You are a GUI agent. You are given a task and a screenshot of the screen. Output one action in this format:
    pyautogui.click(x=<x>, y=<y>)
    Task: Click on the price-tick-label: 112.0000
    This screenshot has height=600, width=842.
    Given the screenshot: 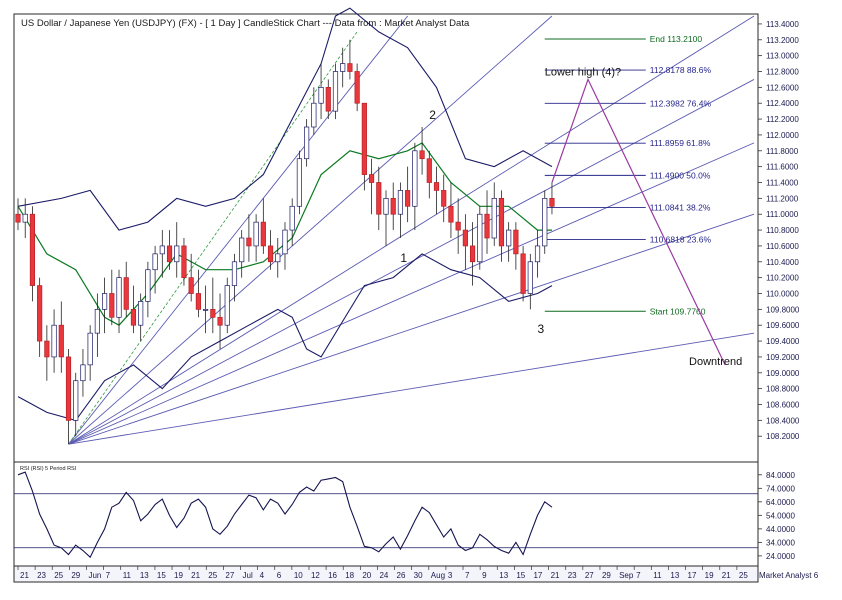 What is the action you would take?
    pyautogui.click(x=782, y=135)
    